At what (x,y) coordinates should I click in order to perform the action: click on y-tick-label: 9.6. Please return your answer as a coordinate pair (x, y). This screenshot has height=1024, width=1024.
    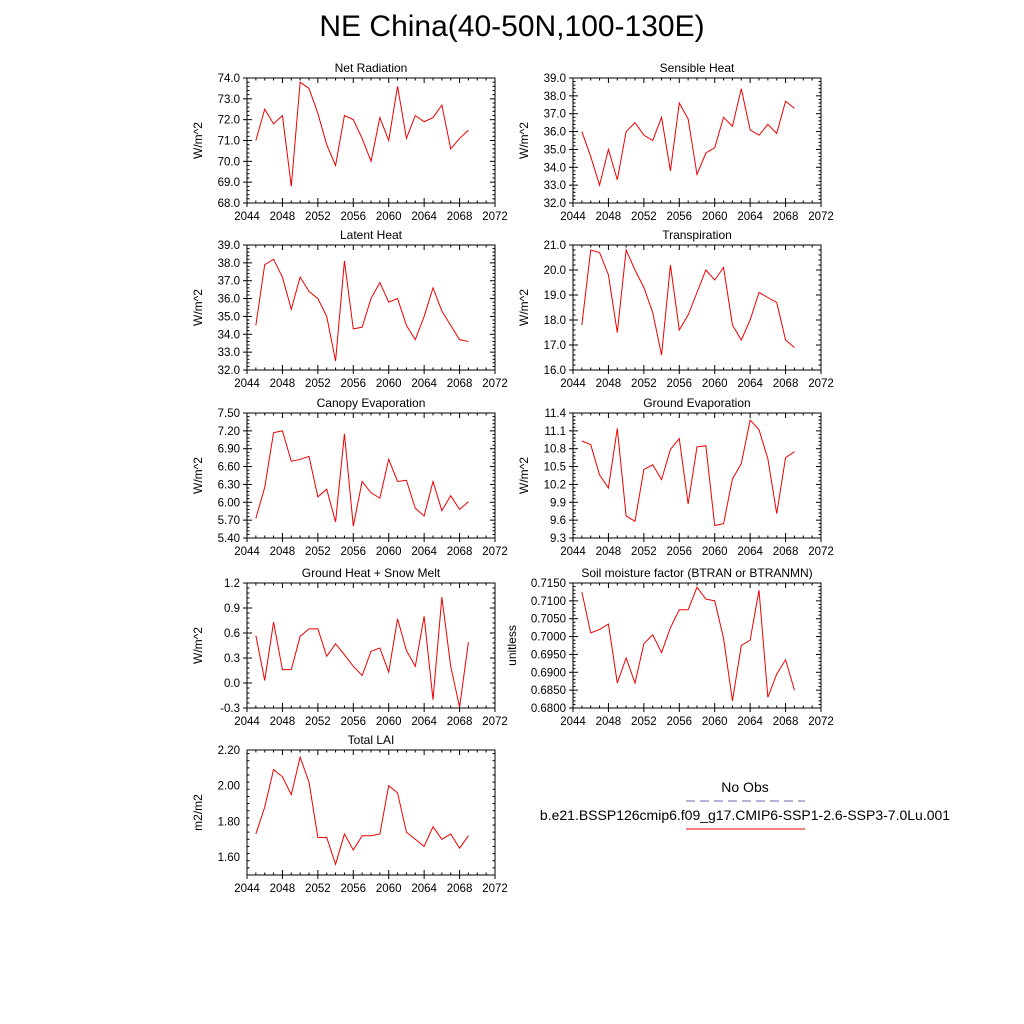
    Looking at the image, I should click on (558, 521).